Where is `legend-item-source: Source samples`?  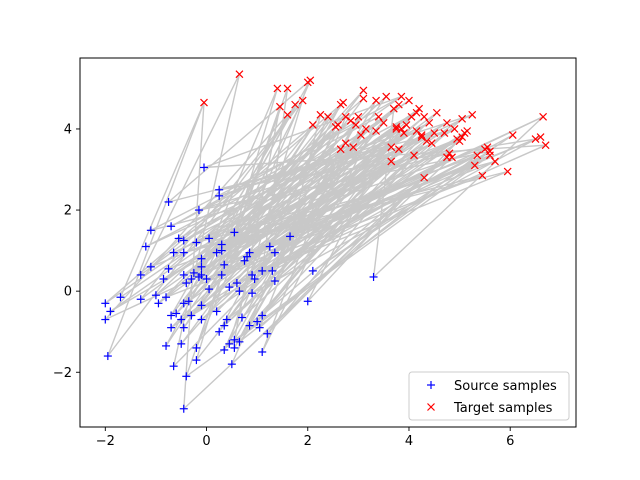 legend-item-source: Source samples is located at coordinates (492, 386).